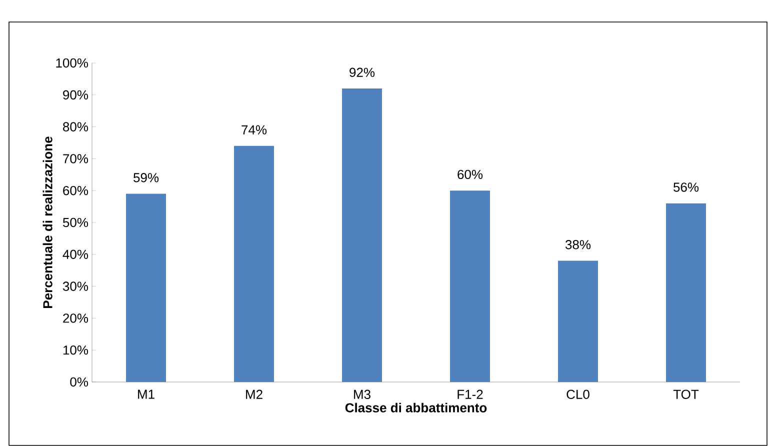 This screenshot has width=771, height=446. Describe the element at coordinates (254, 394) in the screenshot. I see `x-tick-label: M2` at that location.